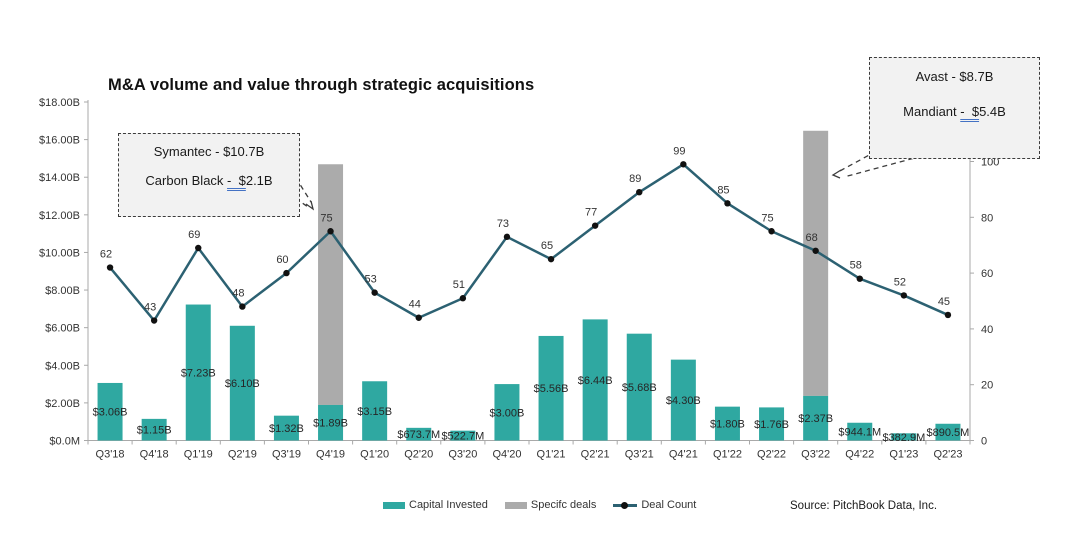 This screenshot has height=544, width=1069. I want to click on deal-count-marker-Q2'23, so click(948, 315).